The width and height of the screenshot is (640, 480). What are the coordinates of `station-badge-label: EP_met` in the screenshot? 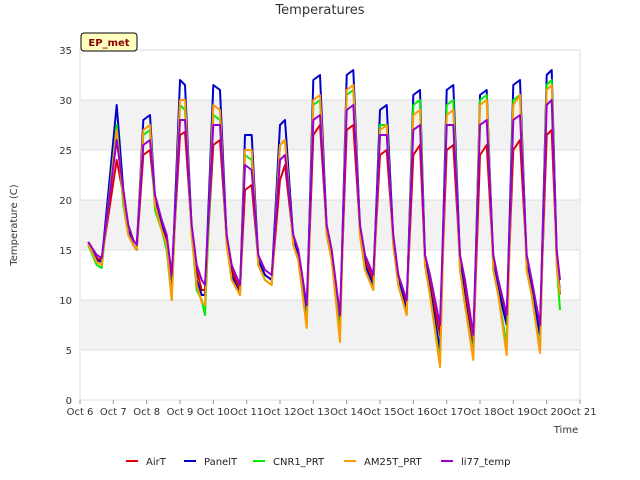 It's located at (108, 43).